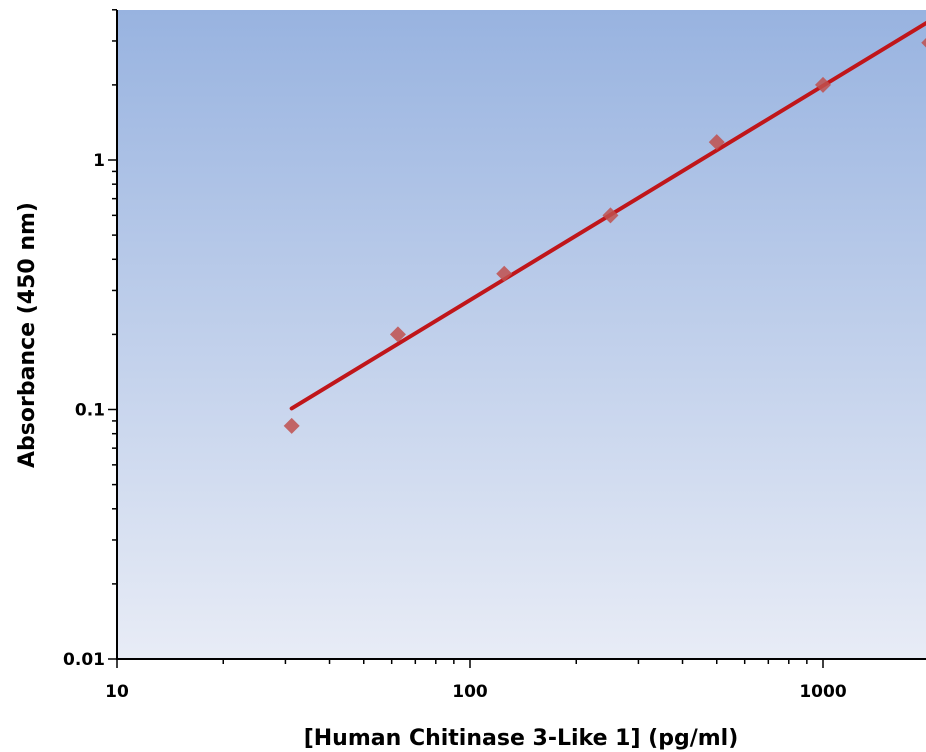  I want to click on x-tick-label: 1000, so click(822, 692).